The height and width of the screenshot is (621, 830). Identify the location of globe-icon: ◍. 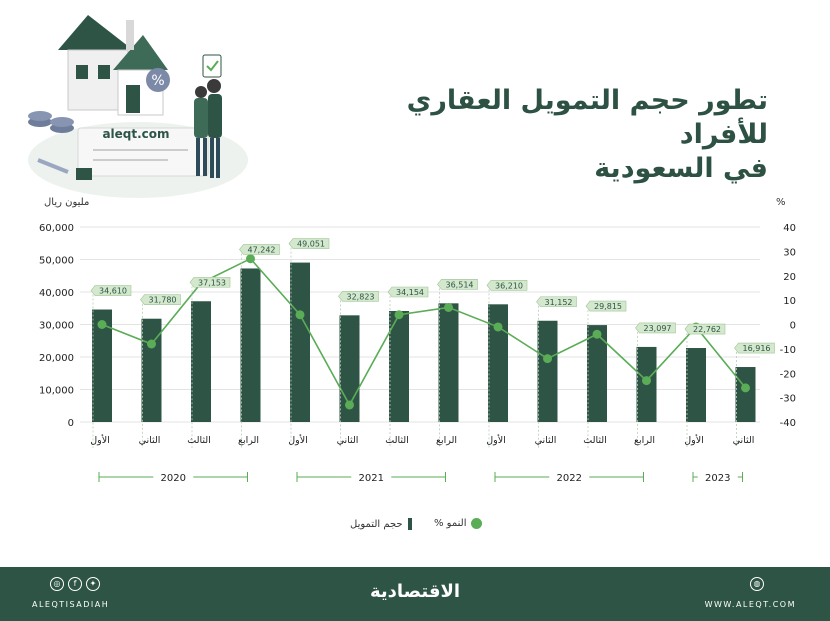
(757, 584).